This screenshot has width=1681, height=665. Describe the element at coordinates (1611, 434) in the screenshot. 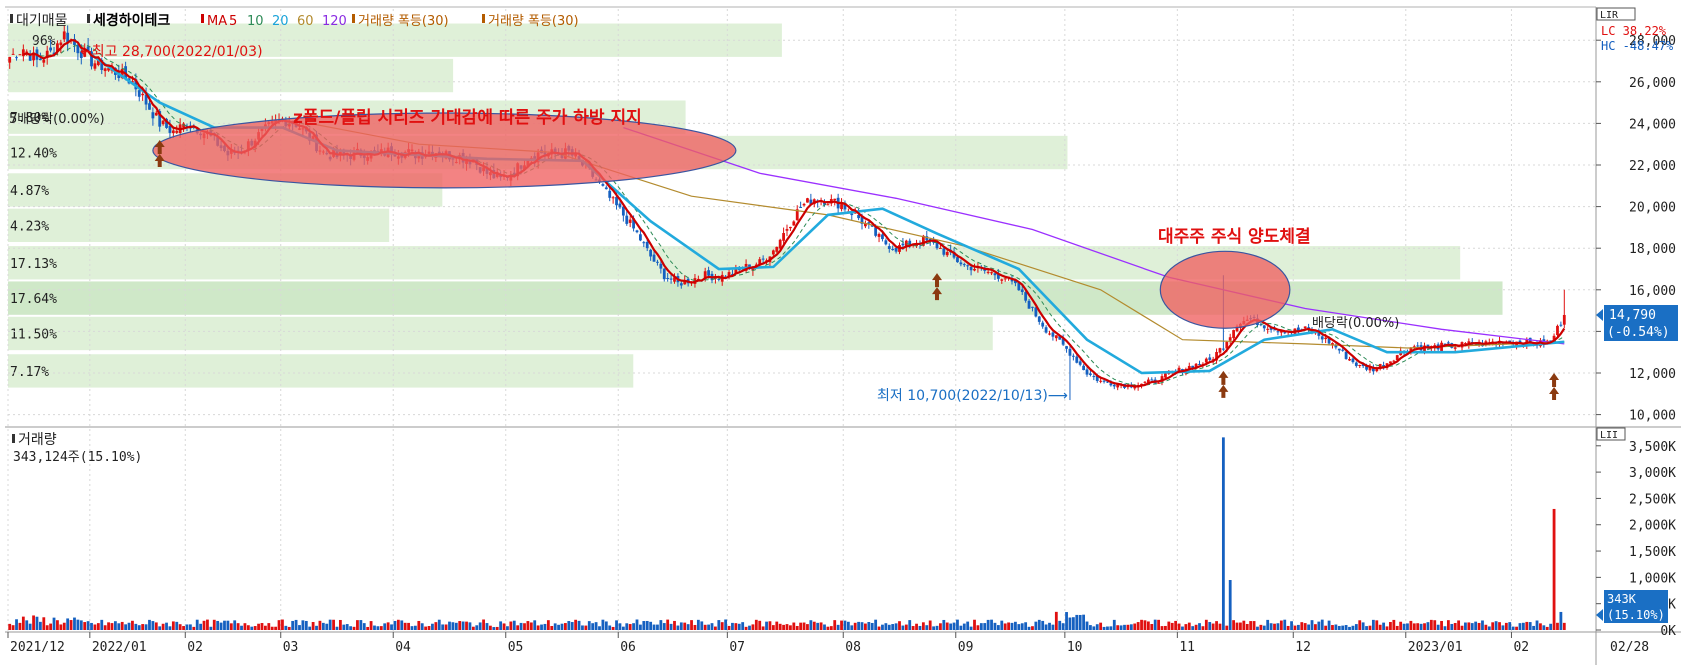

I see `lii-button` at that location.